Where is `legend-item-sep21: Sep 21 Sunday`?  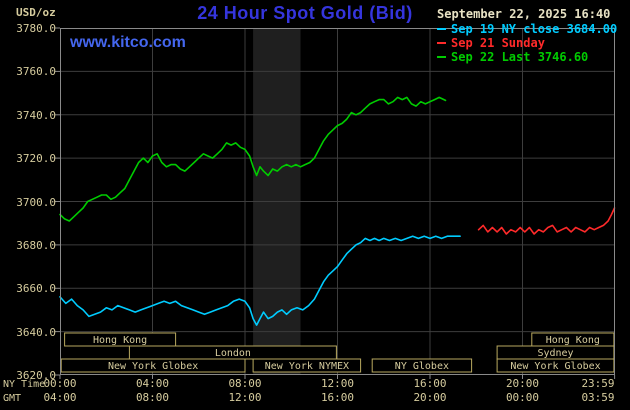
legend-item-sep21: Sep 21 Sunday is located at coordinates (527, 43).